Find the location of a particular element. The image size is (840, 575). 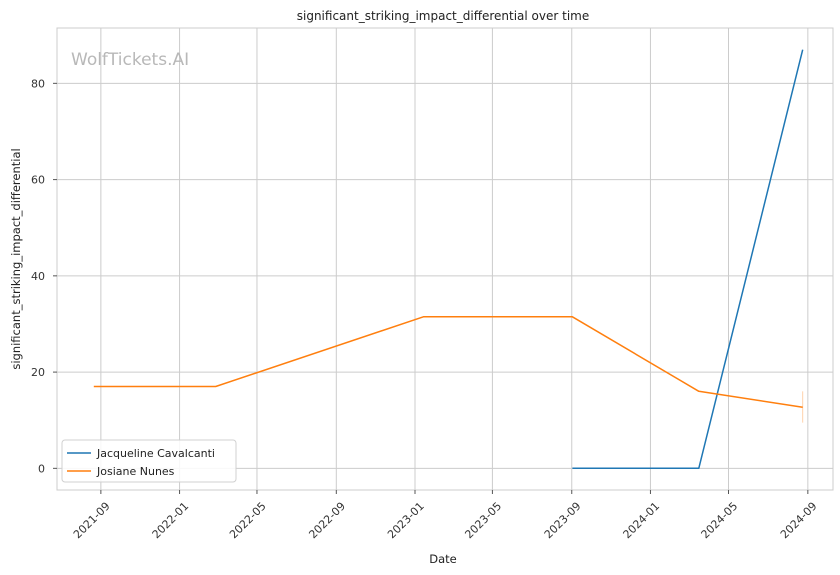

legend: Jacqueline Cavalcanti Josiane Nunes is located at coordinates (149, 461).